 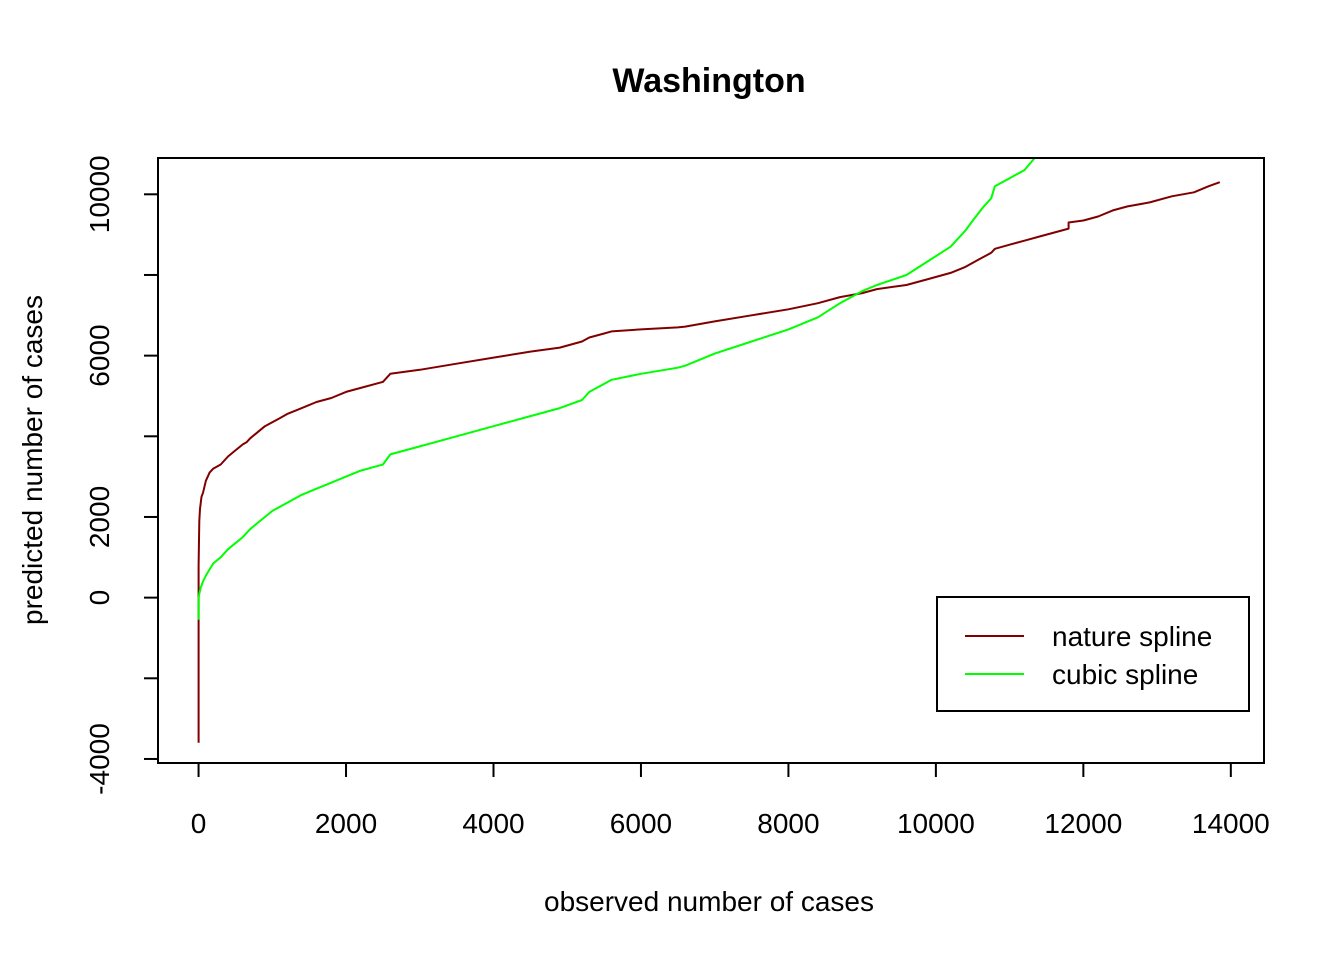 What do you see at coordinates (99, 355) in the screenshot?
I see `y-tick-label: 6000` at bounding box center [99, 355].